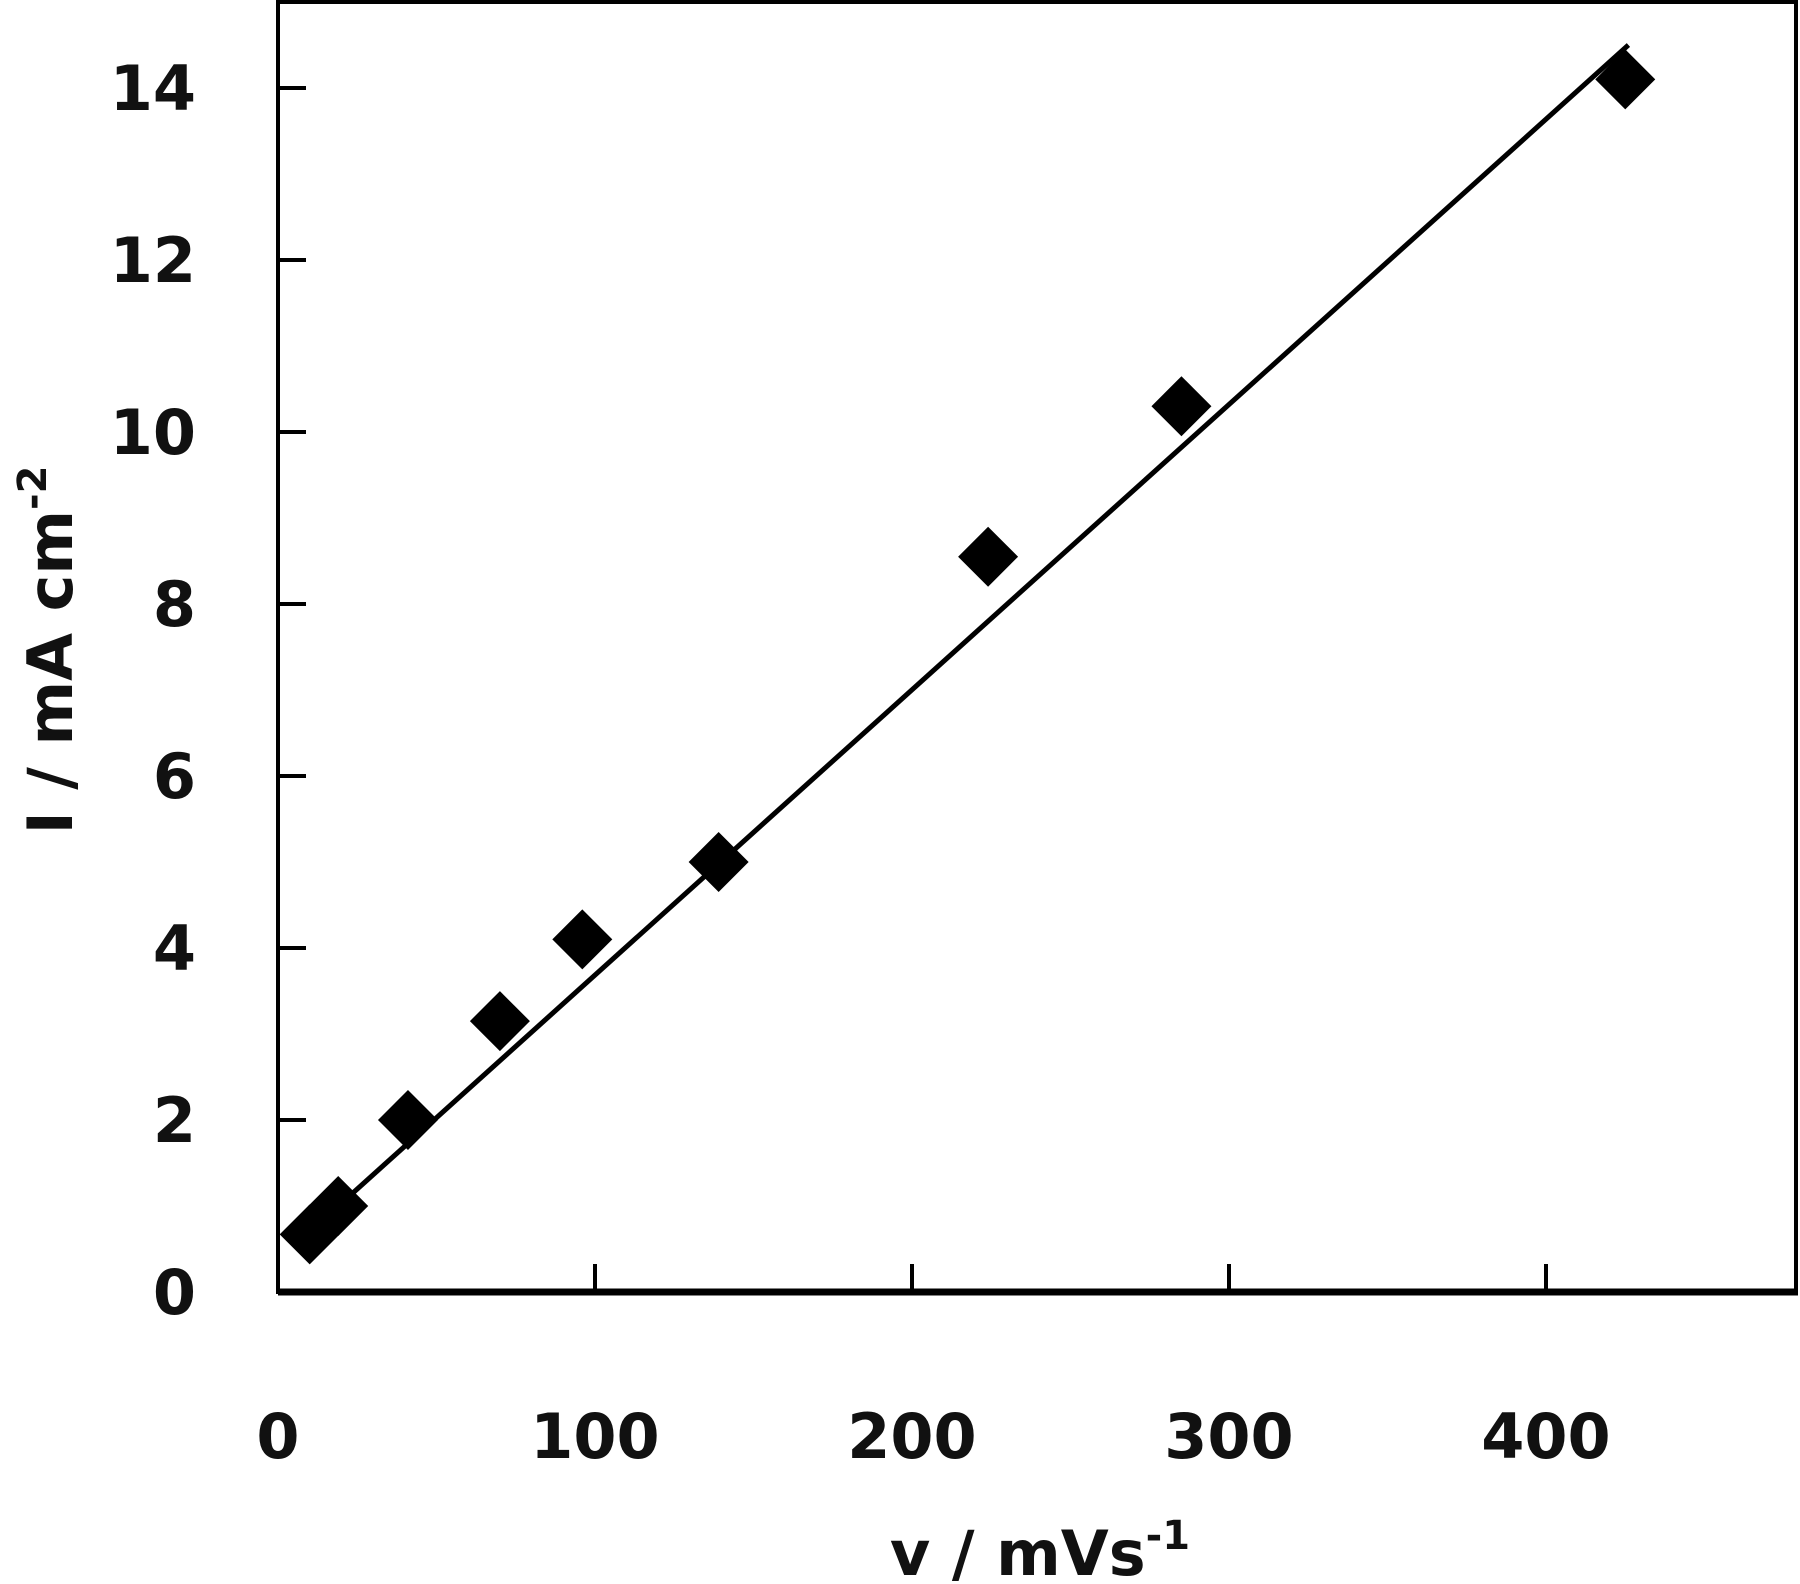 This screenshot has height=1584, width=1800. Describe the element at coordinates (1545, 1436) in the screenshot. I see `x-tick-label: 400` at that location.